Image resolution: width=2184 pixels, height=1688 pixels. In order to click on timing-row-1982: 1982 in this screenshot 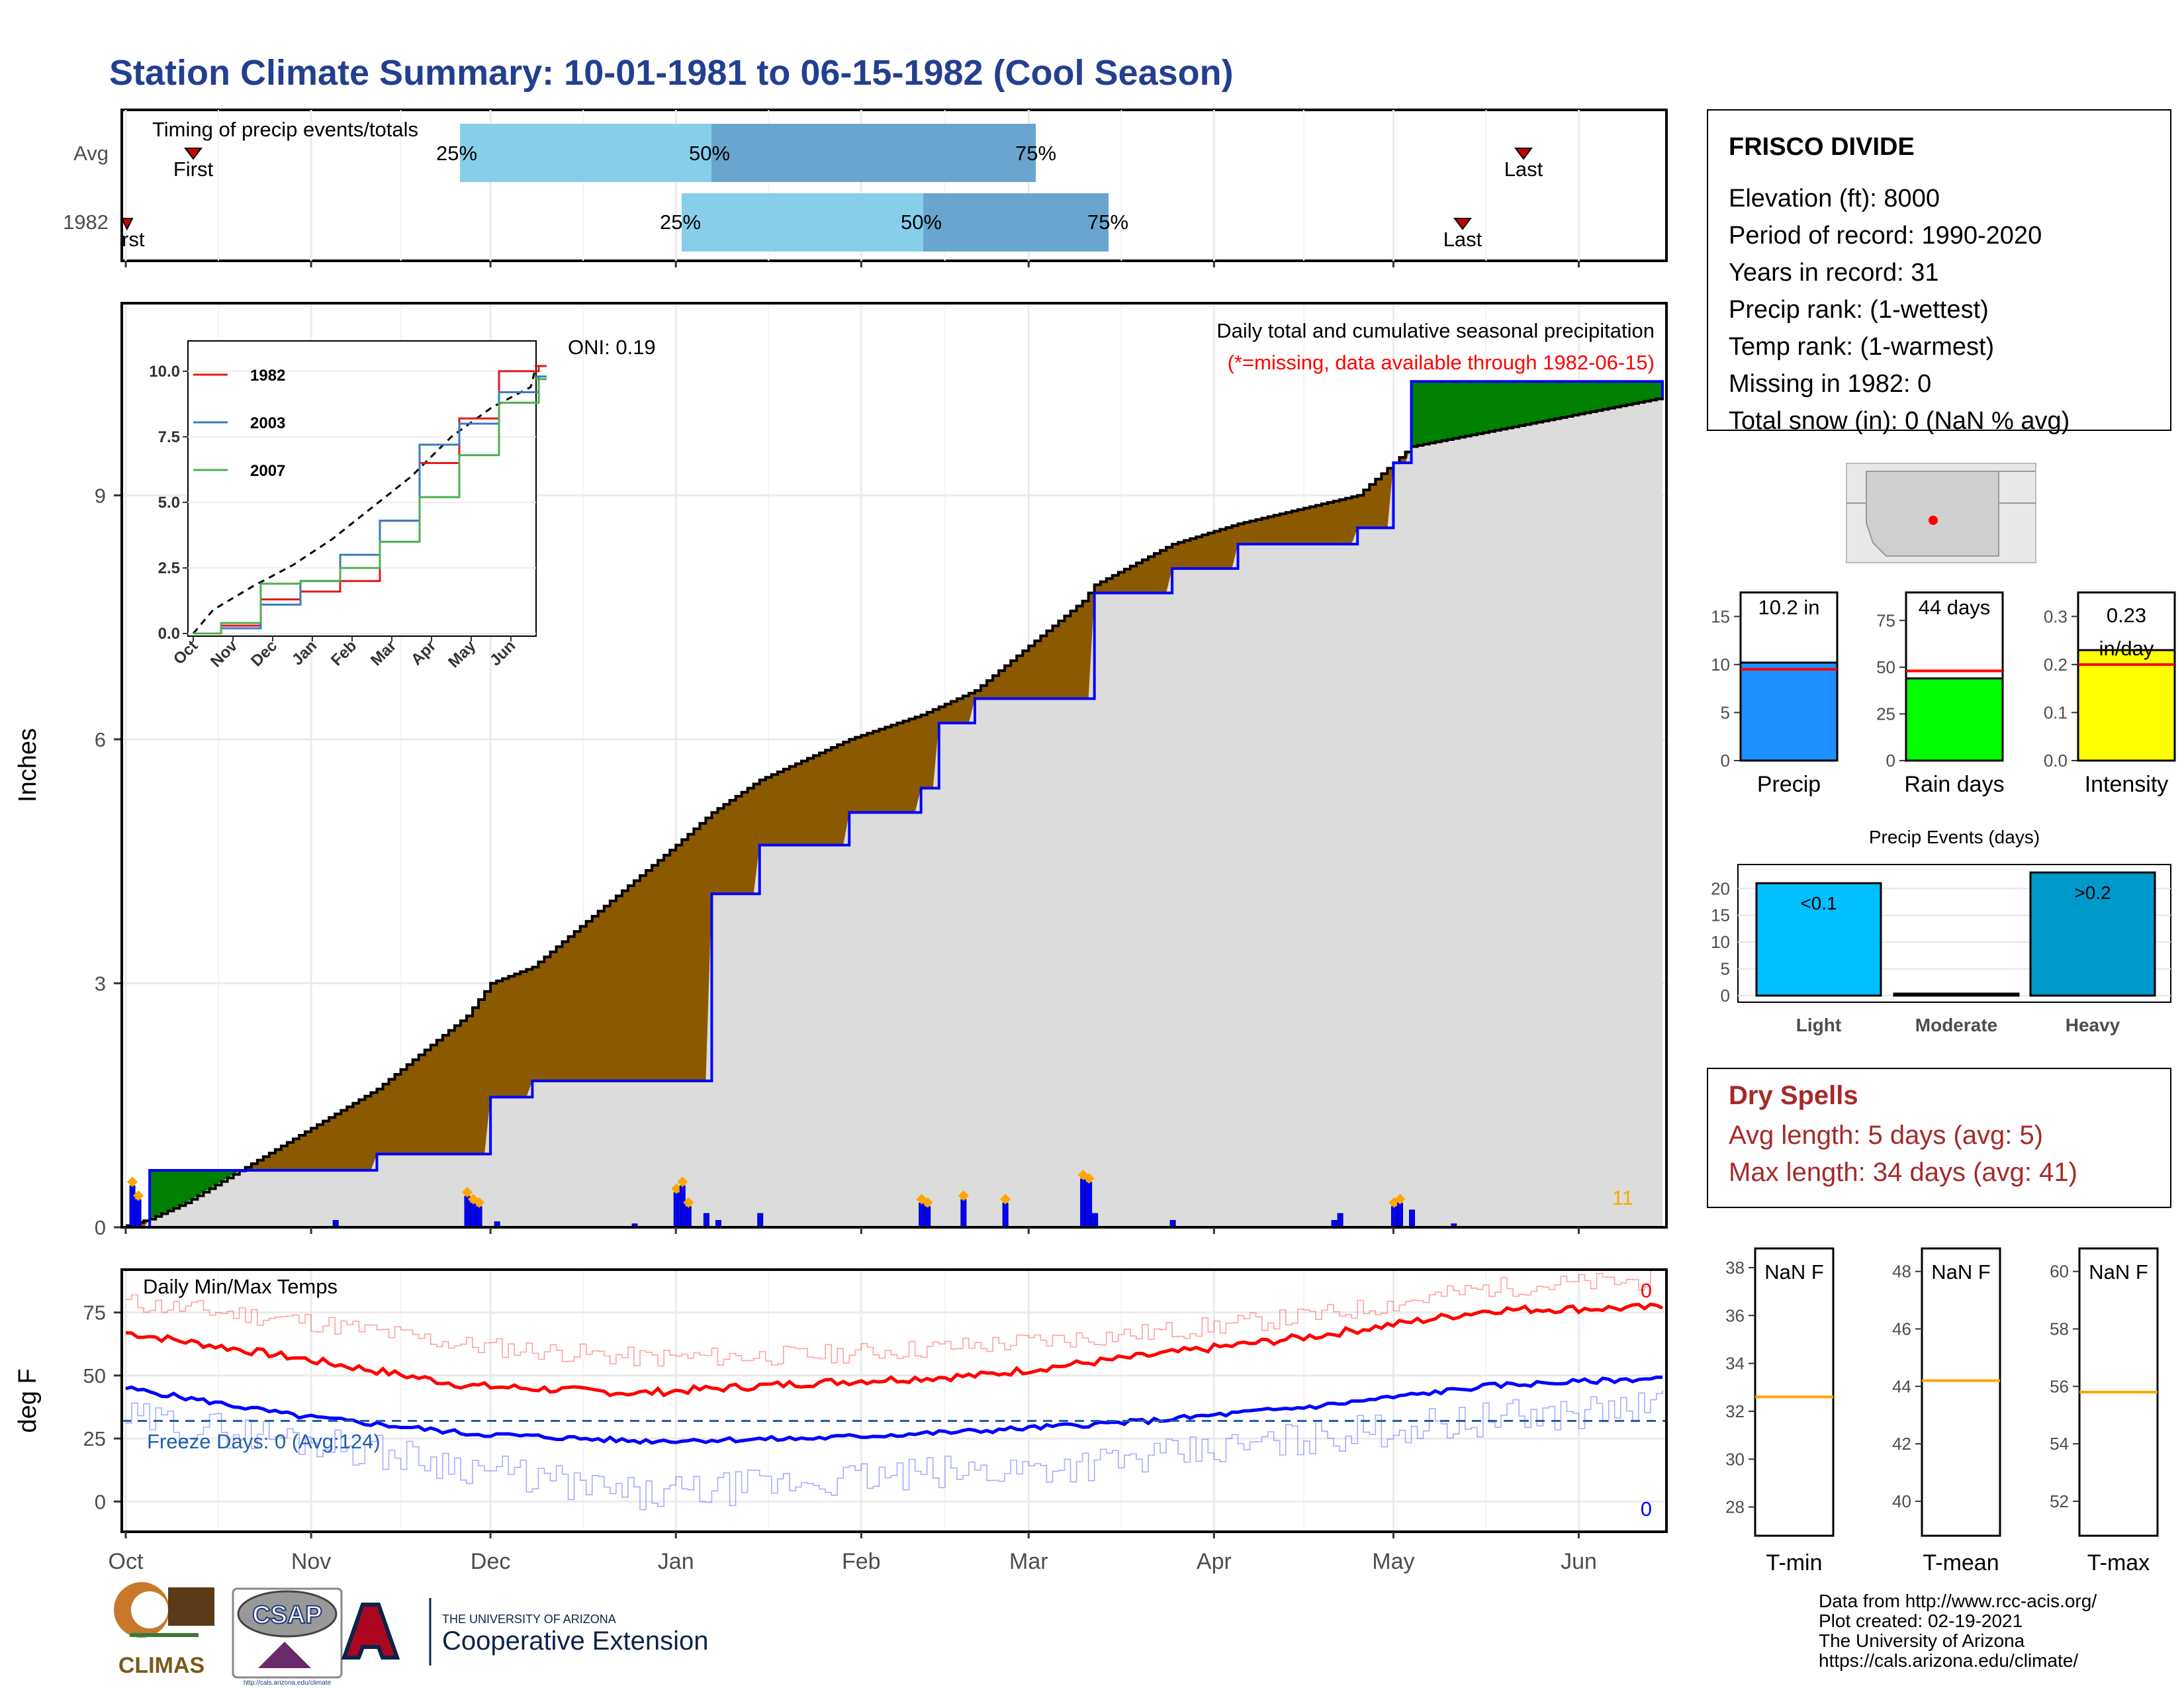, I will do `click(86, 222)`.